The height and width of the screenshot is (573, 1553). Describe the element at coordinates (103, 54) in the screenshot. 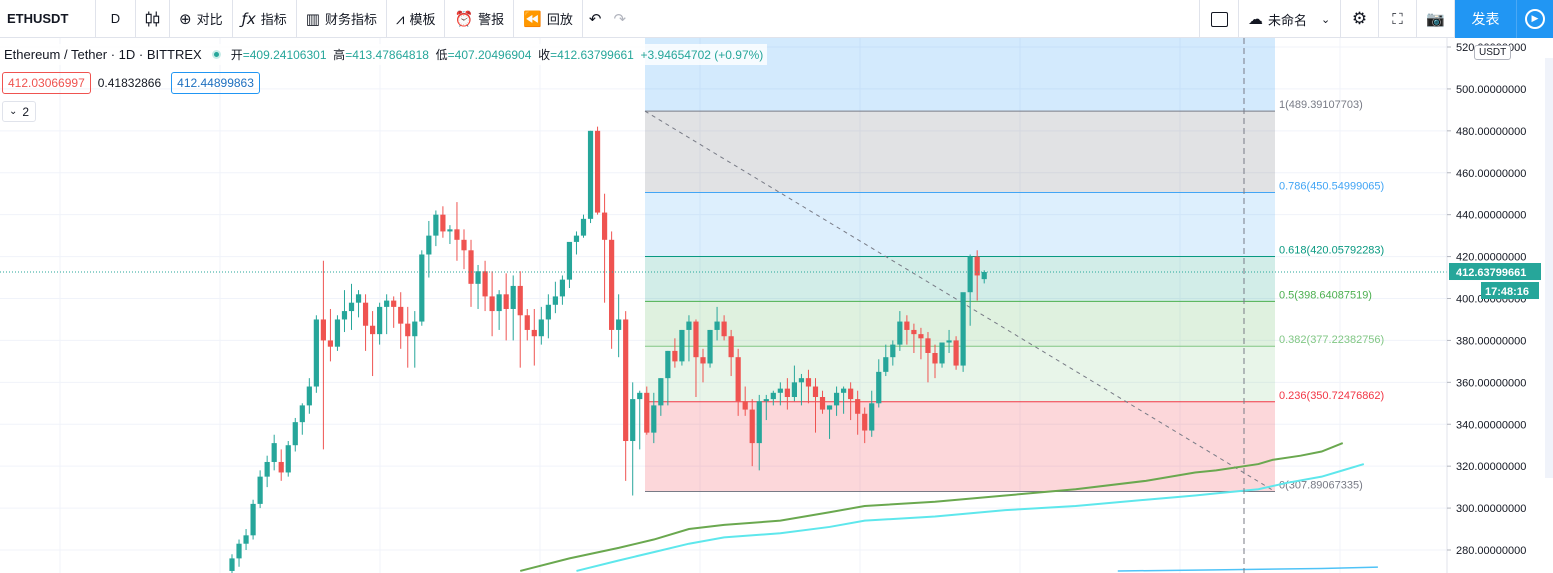

I see `legend-title: Ethereum / Tether · 1D · BITTREX` at that location.